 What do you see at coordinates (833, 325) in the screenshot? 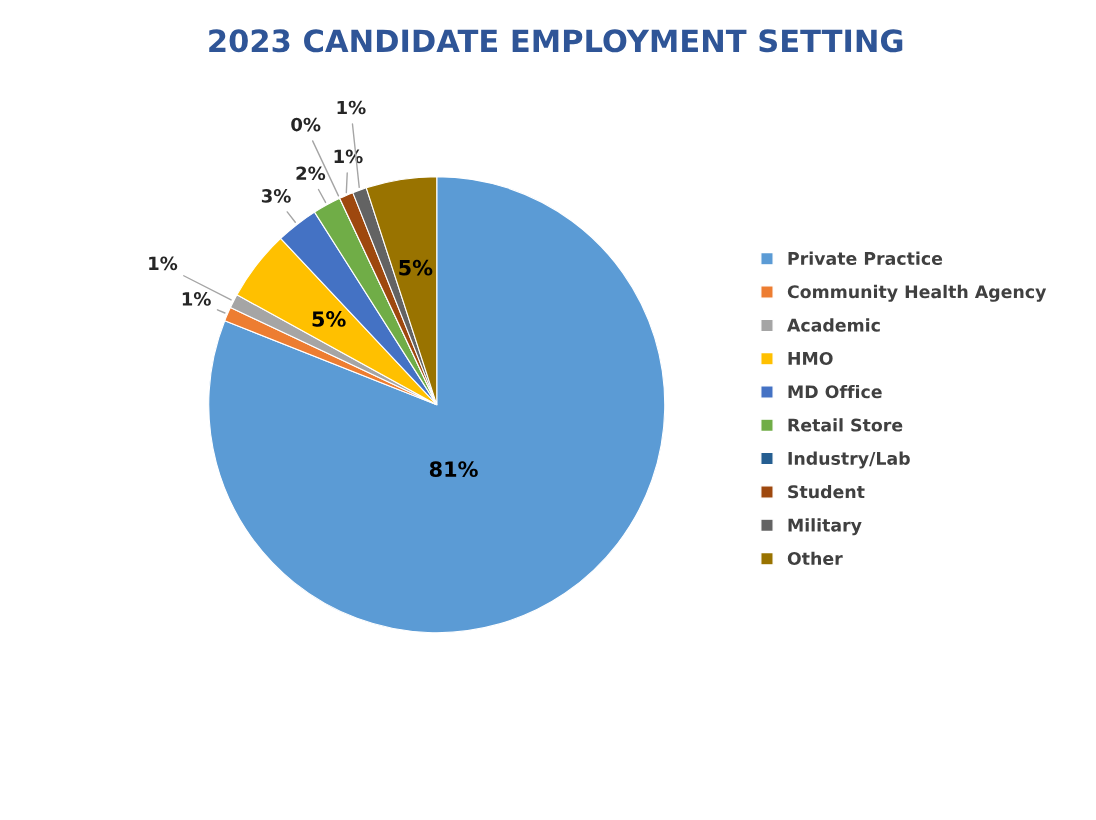
I see `legend-label: Academic` at bounding box center [833, 325].